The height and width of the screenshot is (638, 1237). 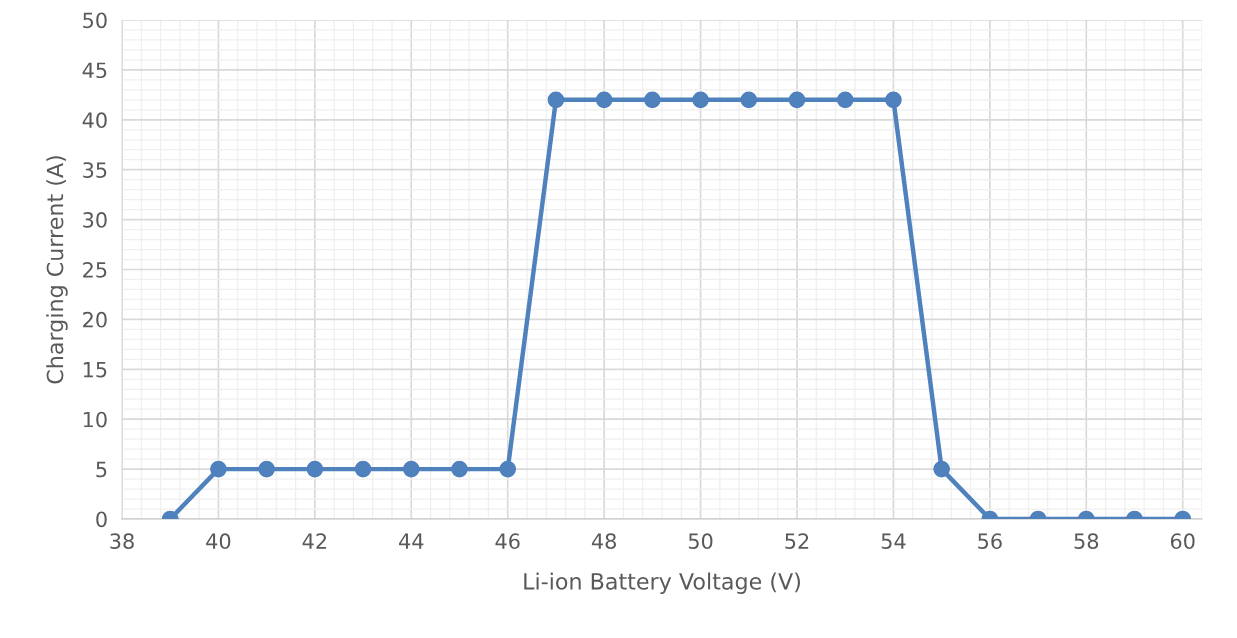 I want to click on x-tick-label: 42, so click(x=314, y=541).